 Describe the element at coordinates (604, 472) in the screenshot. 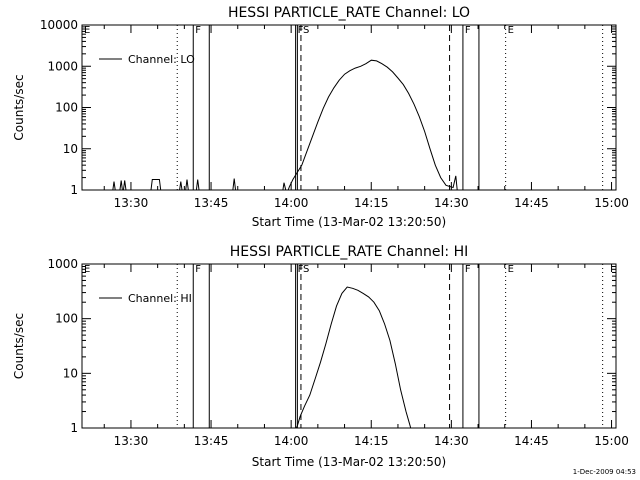

I see `generation-timestamp: 1-Dec-2009 04:53` at that location.